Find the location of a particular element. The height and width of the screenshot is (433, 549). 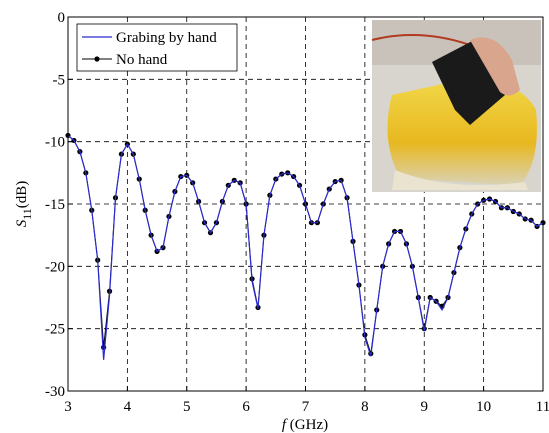

legend-label: Grabing by hand is located at coordinates (166, 38).